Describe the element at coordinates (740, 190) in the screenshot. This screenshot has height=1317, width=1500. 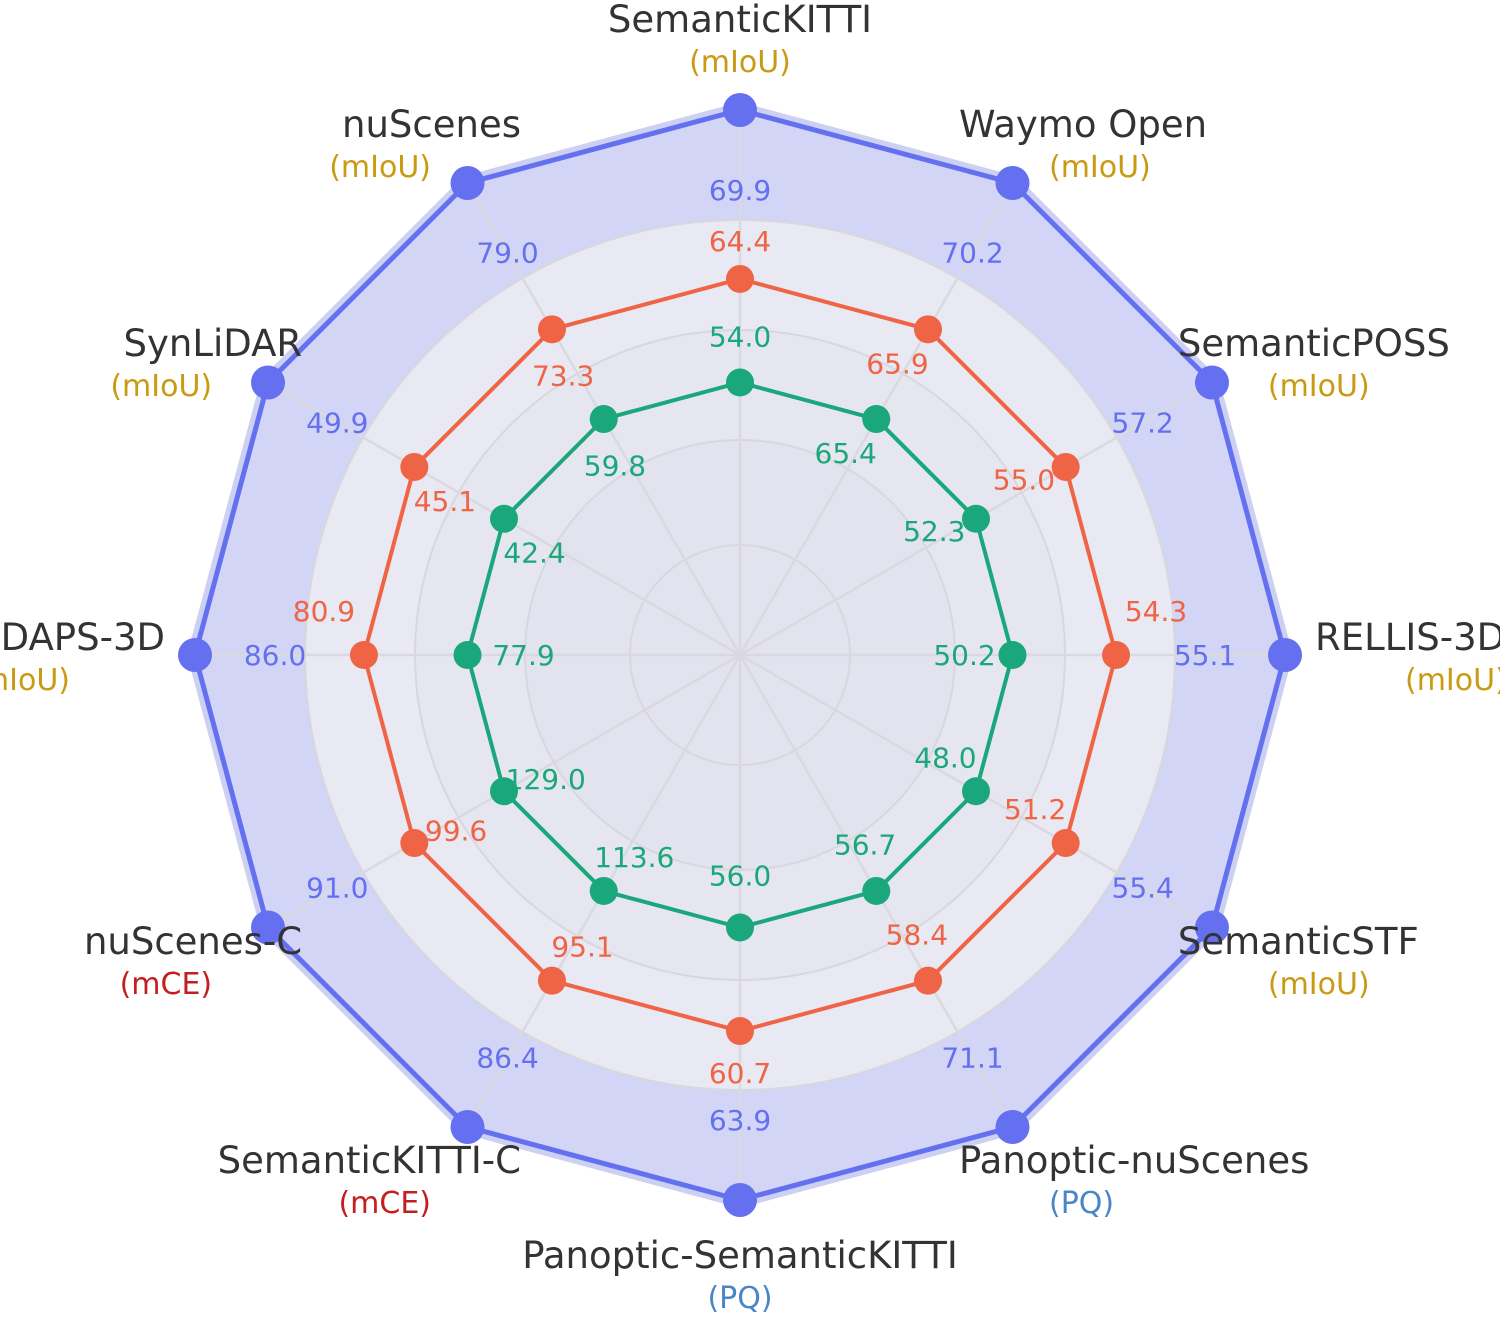
I see `value-label: 69.9` at that location.